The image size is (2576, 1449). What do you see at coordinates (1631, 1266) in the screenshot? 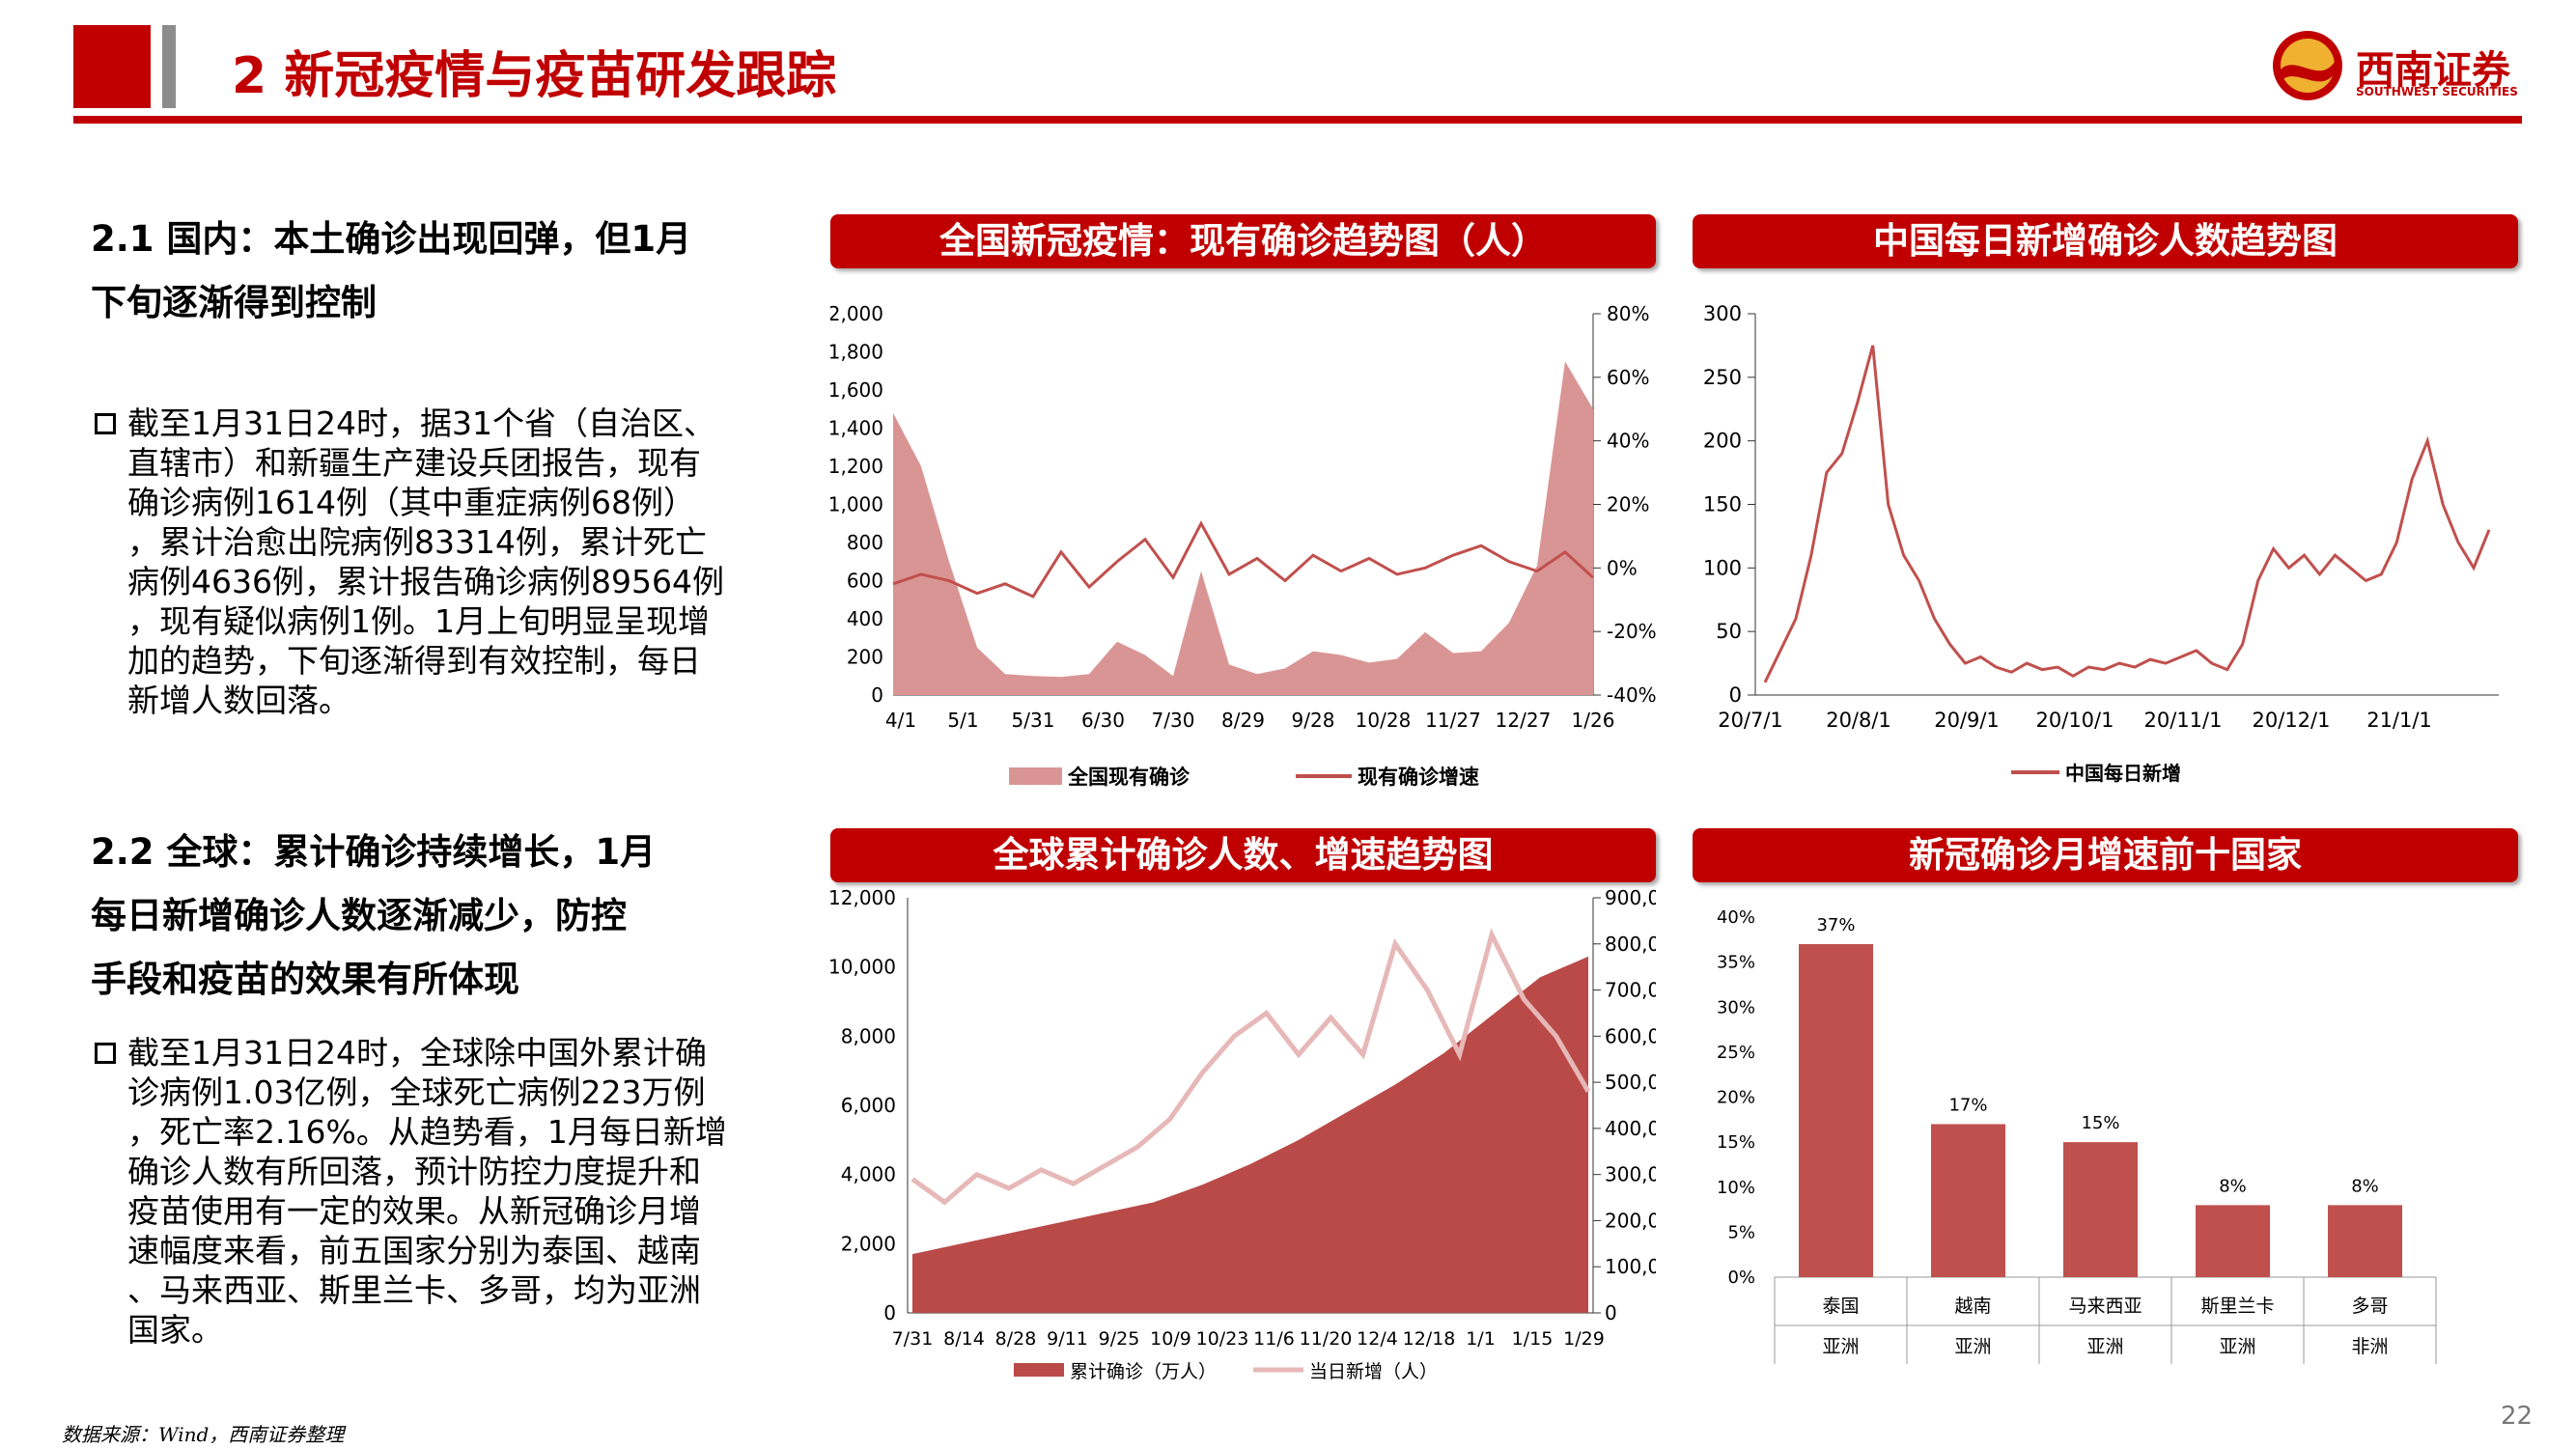
I see `y-right-tick-label: 100,000` at bounding box center [1631, 1266].